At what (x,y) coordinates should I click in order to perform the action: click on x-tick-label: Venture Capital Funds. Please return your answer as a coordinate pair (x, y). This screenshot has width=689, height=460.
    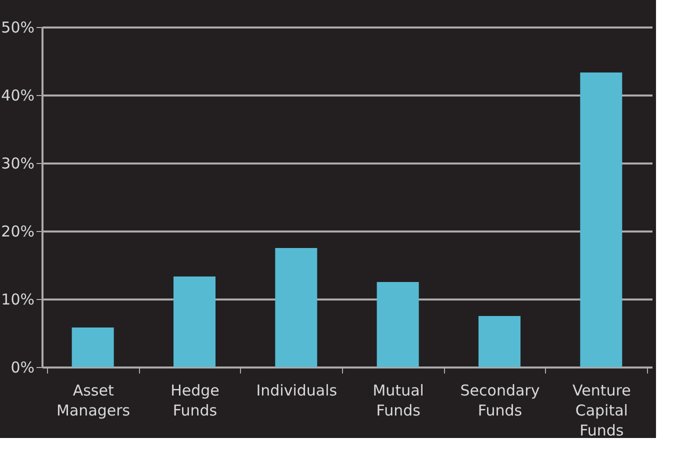
    Looking at the image, I should click on (601, 411).